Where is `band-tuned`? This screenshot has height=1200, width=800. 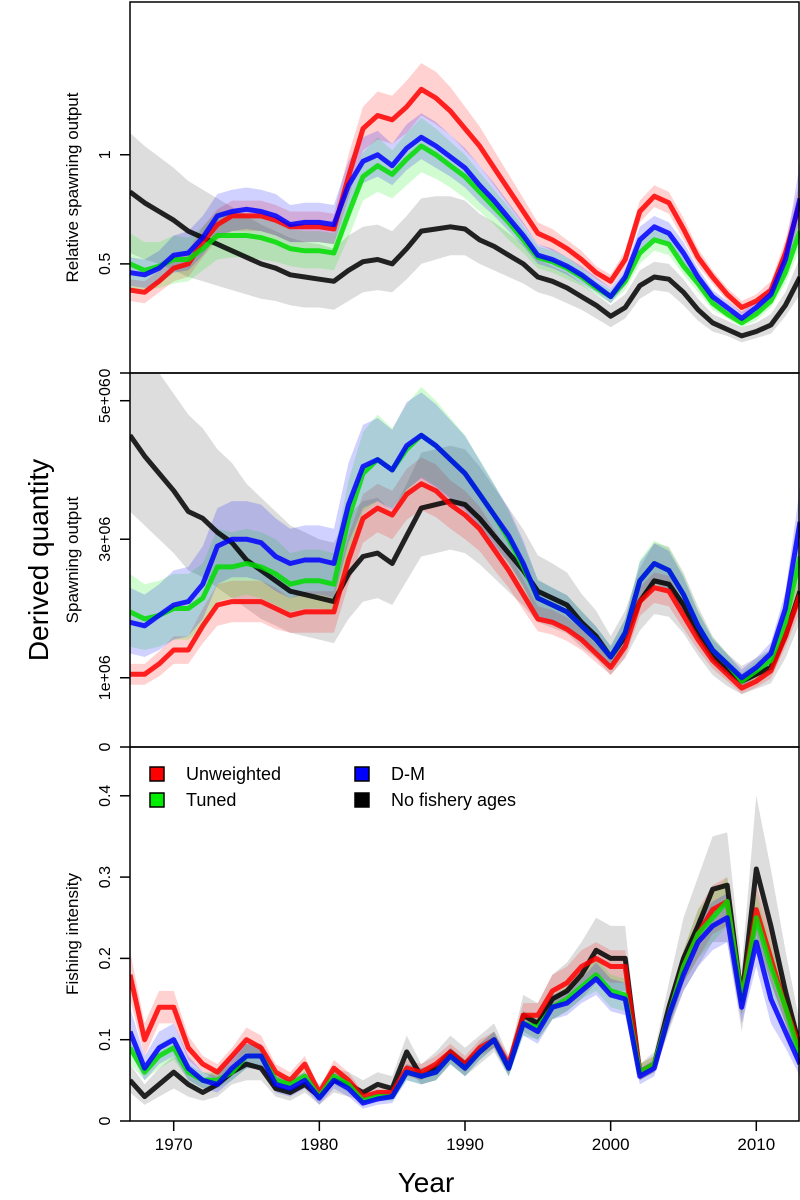
band-tuned is located at coordinates (465, 222).